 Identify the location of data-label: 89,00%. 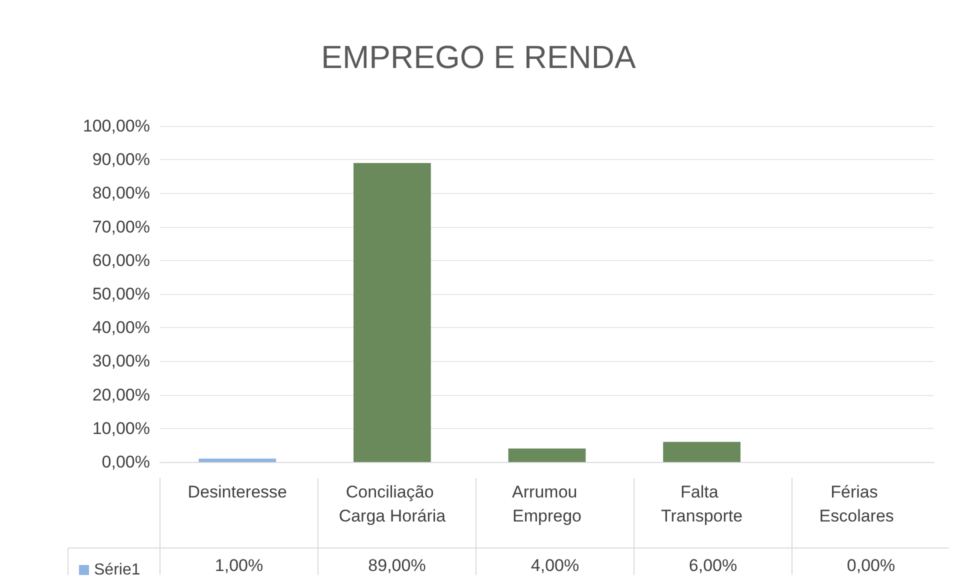
(397, 565).